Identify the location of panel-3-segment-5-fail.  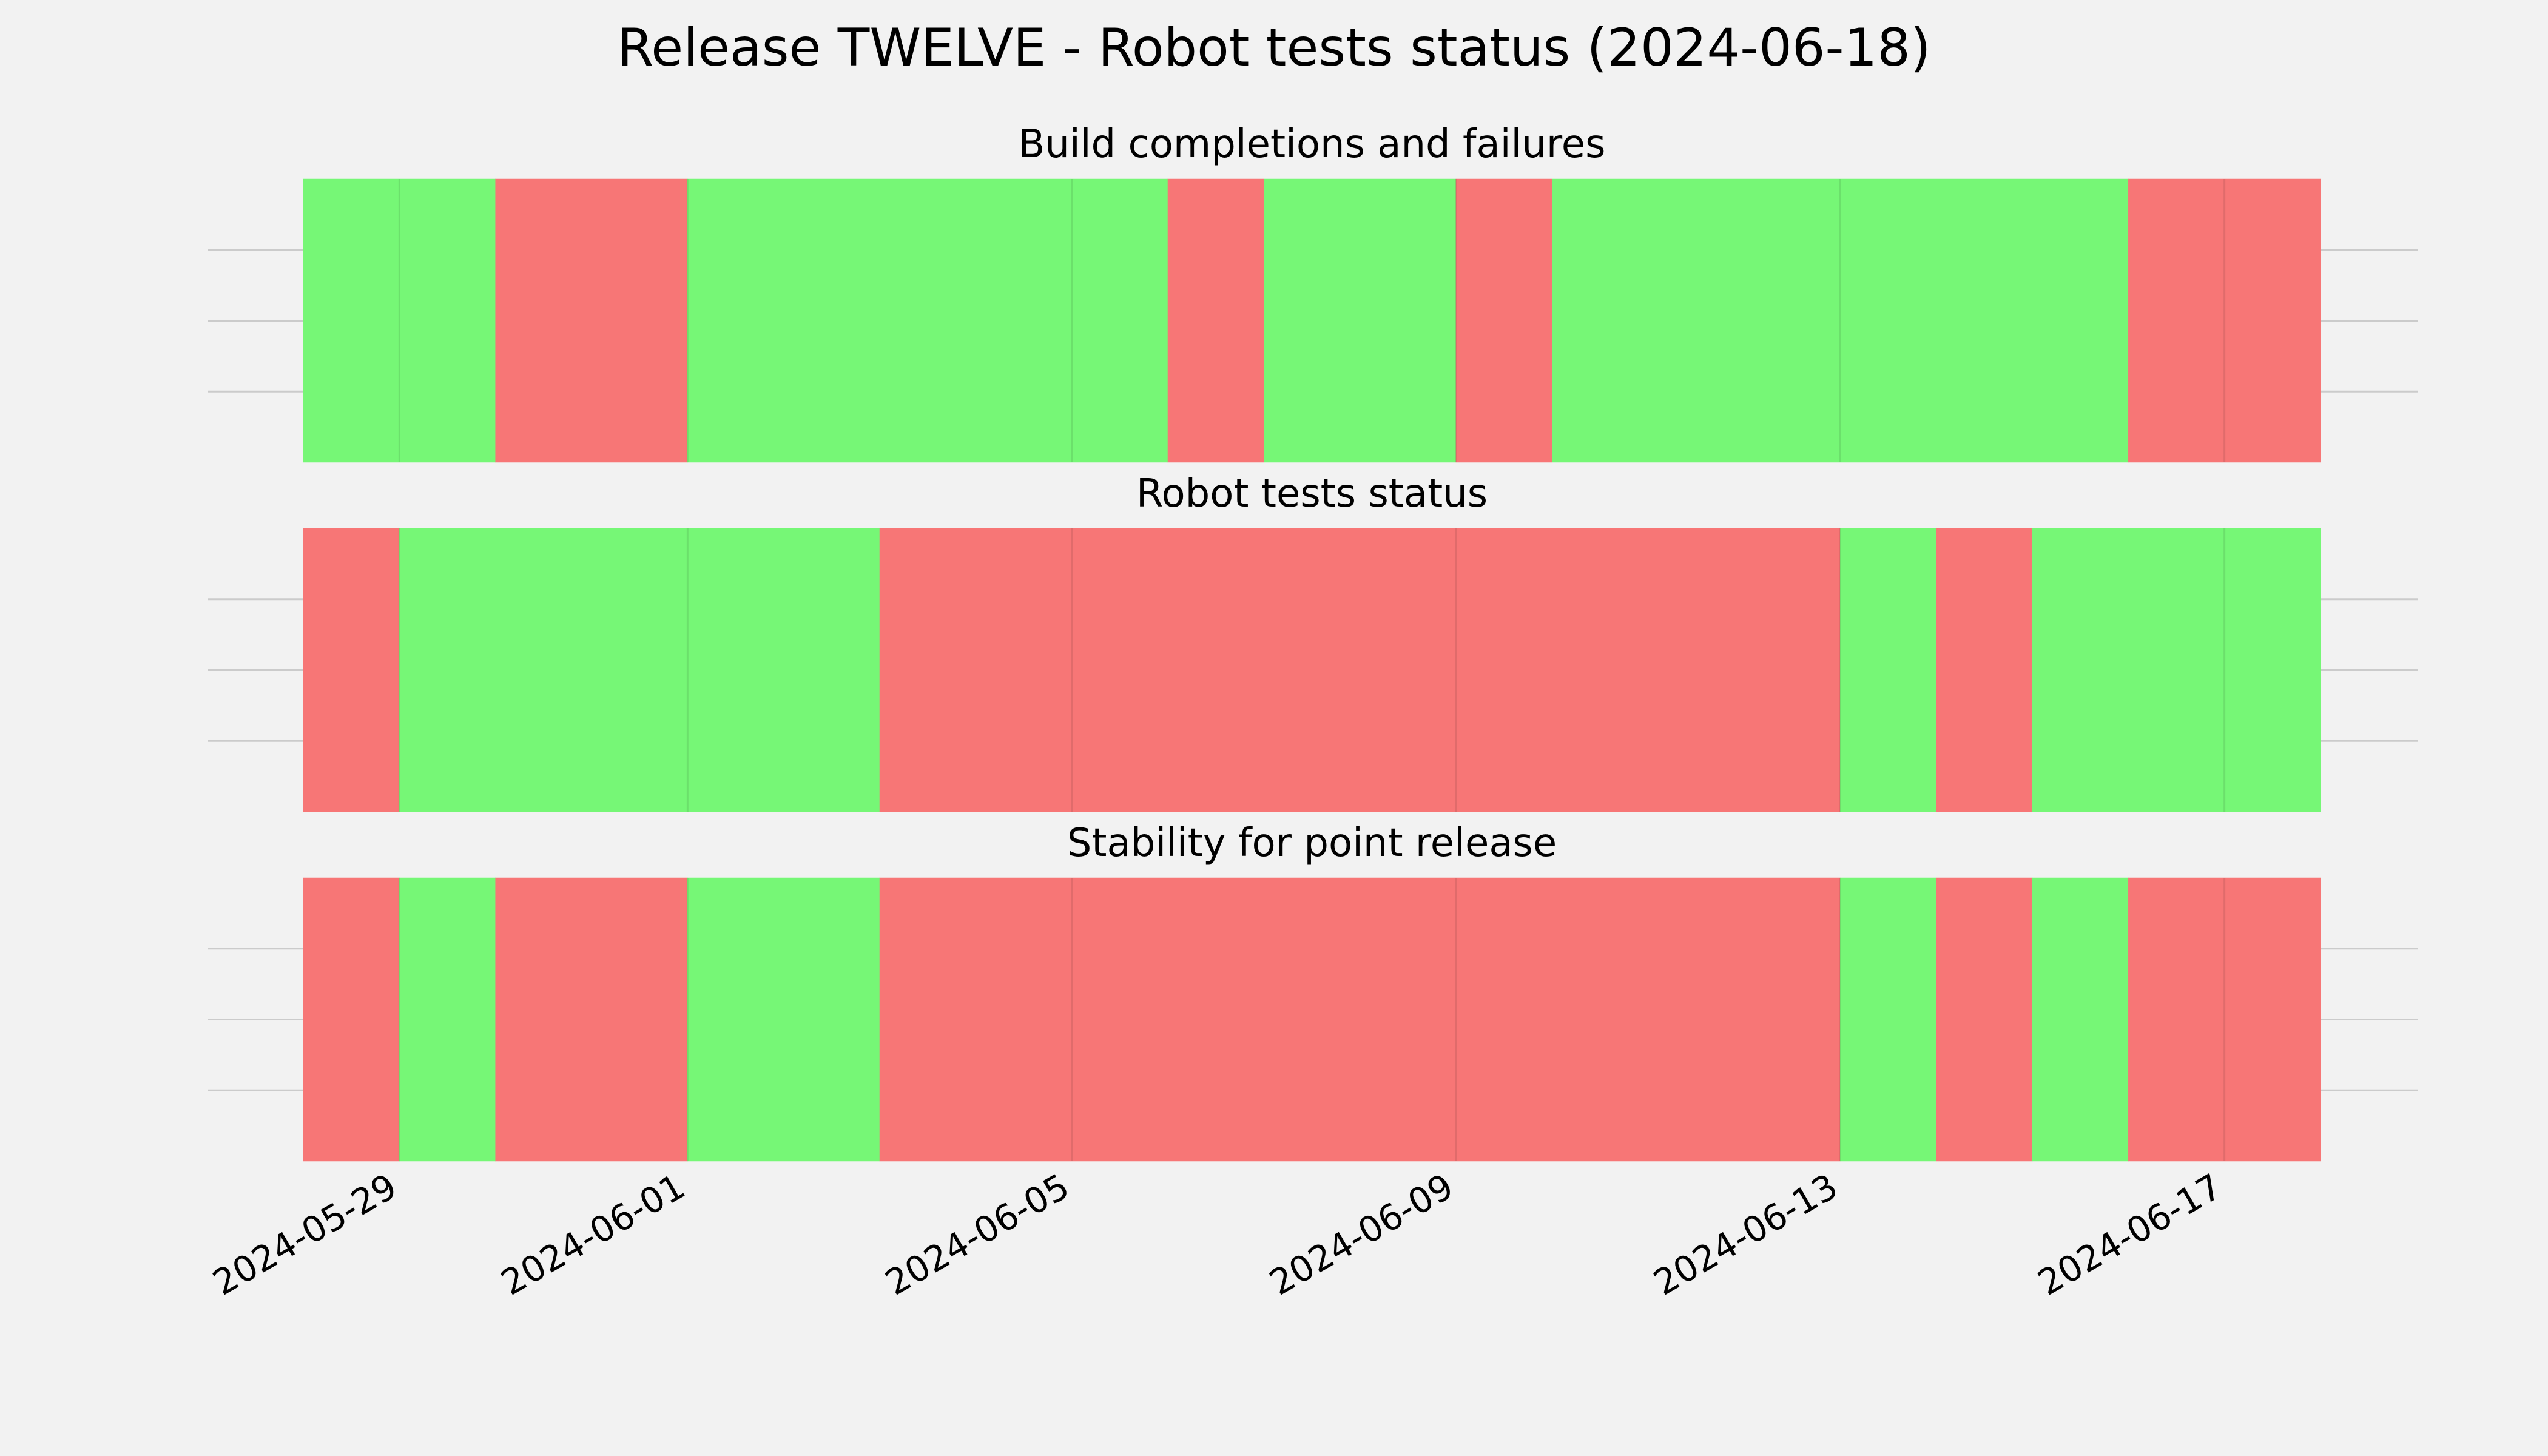
(1360, 1019).